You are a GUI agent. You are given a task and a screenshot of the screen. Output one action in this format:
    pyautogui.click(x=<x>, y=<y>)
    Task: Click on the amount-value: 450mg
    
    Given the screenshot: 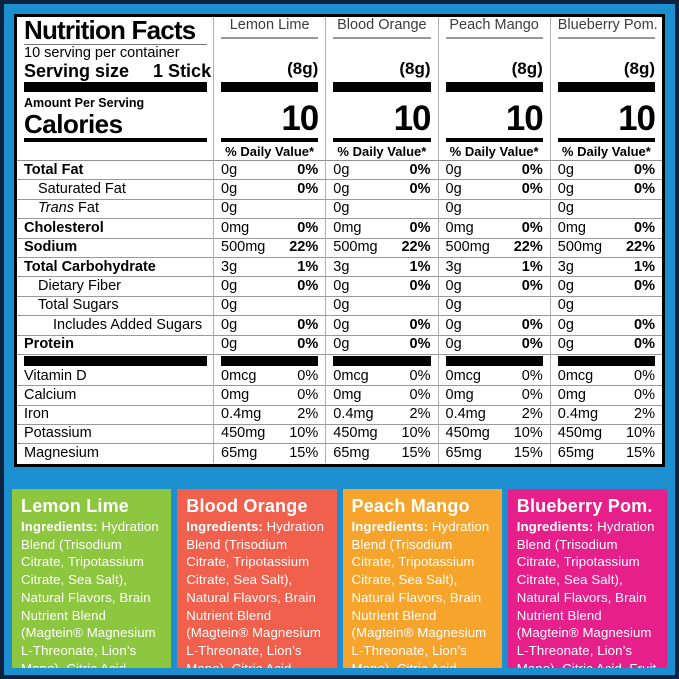 What is the action you would take?
    pyautogui.click(x=580, y=433)
    